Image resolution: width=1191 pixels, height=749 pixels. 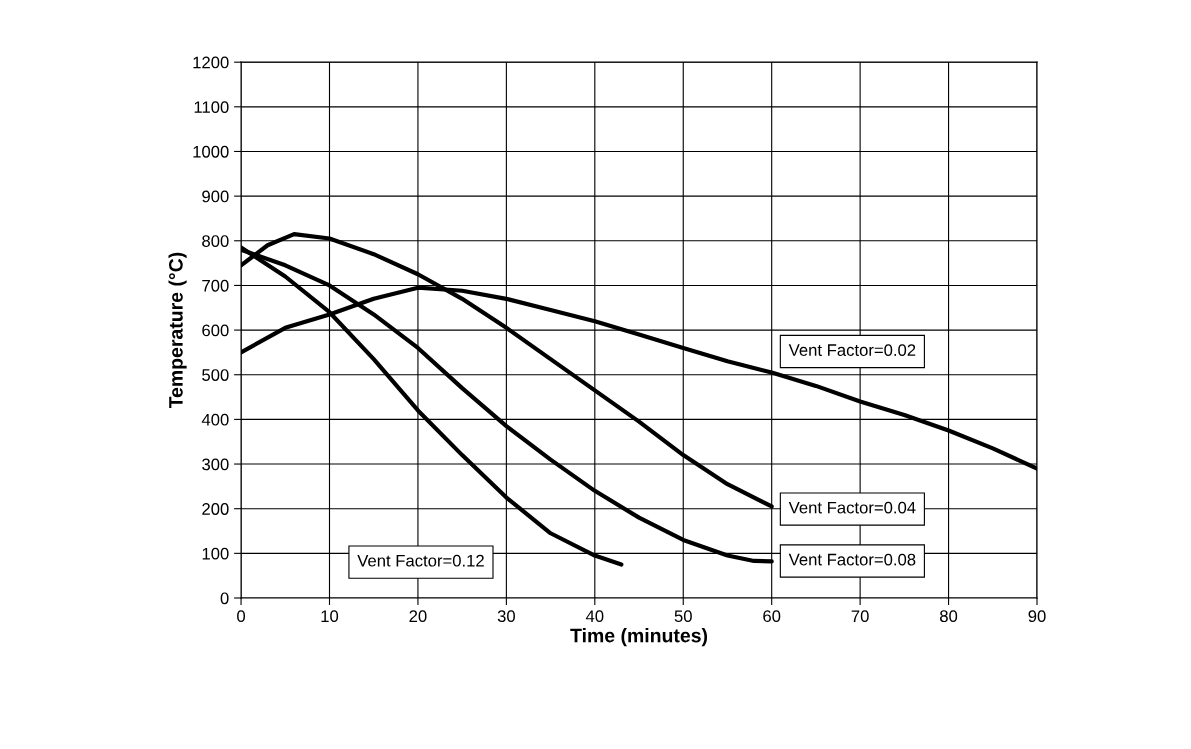 What do you see at coordinates (860, 616) in the screenshot?
I see `x-tick-label: 70` at bounding box center [860, 616].